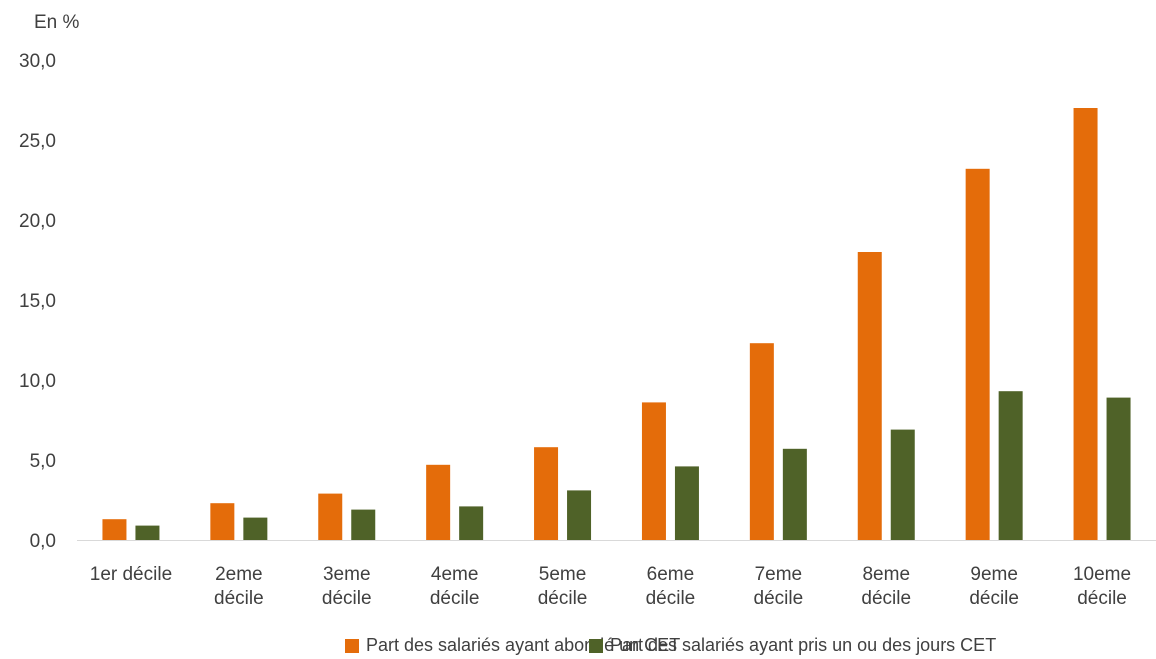  I want to click on legend-swatch-jours, so click(596, 645).